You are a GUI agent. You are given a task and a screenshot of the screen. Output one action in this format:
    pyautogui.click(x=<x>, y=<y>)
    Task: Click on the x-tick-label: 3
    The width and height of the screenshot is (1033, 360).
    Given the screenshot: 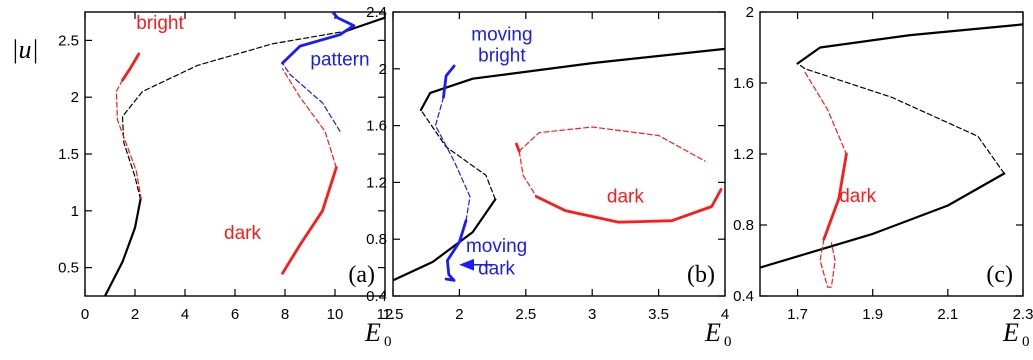 What is the action you would take?
    pyautogui.click(x=592, y=314)
    